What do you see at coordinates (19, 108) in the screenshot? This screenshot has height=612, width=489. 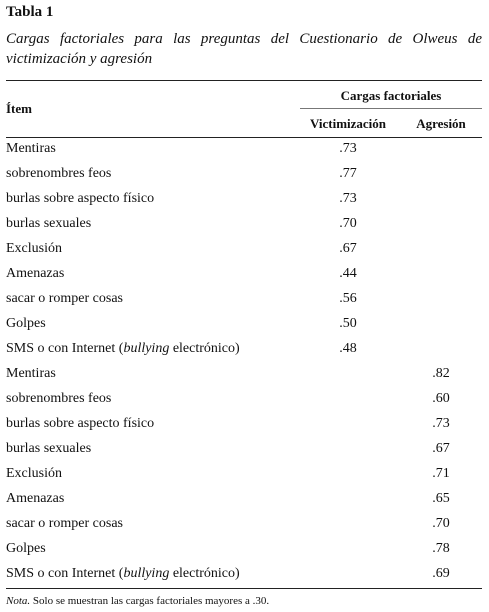 I see `item-header: Ítem` at bounding box center [19, 108].